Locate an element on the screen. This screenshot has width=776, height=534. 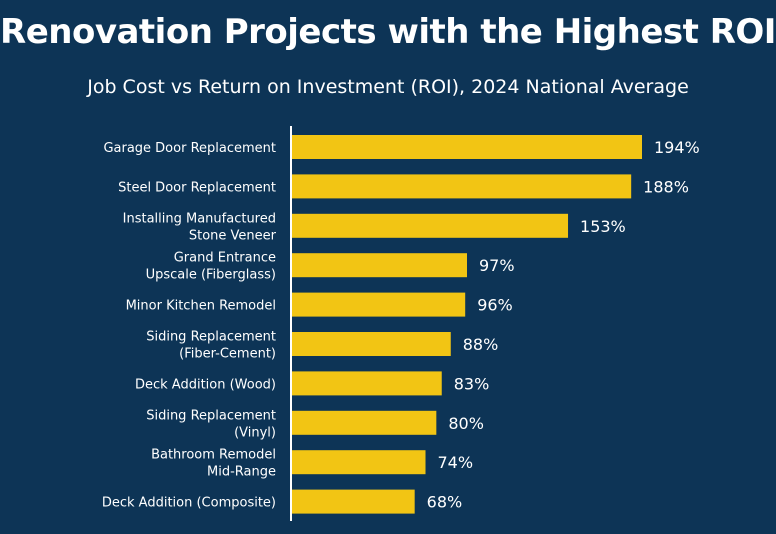
value-label: 188% is located at coordinates (666, 186).